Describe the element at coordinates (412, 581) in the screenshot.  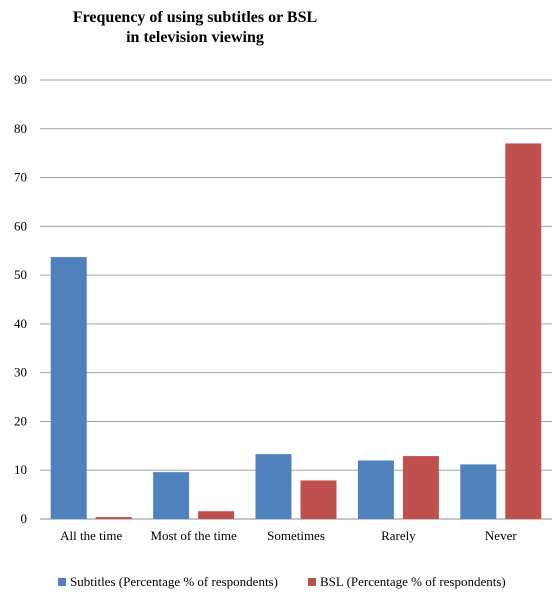
I see `legend-label-bsl: BSL (Percentage % of respondents)` at that location.